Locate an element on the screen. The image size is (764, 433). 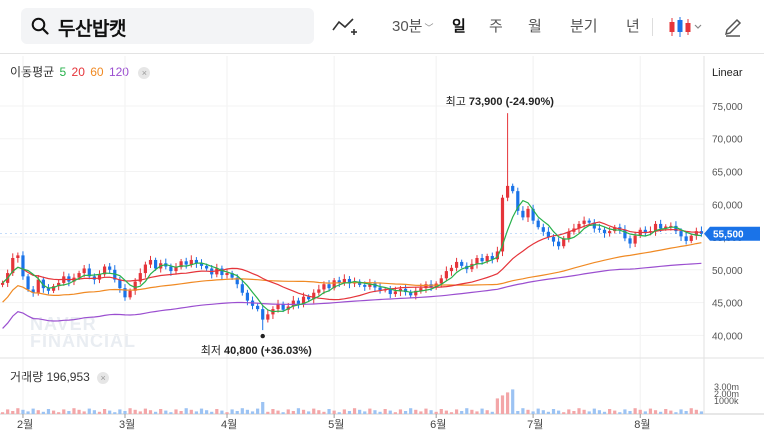
tab-week: 주 is located at coordinates (496, 26).